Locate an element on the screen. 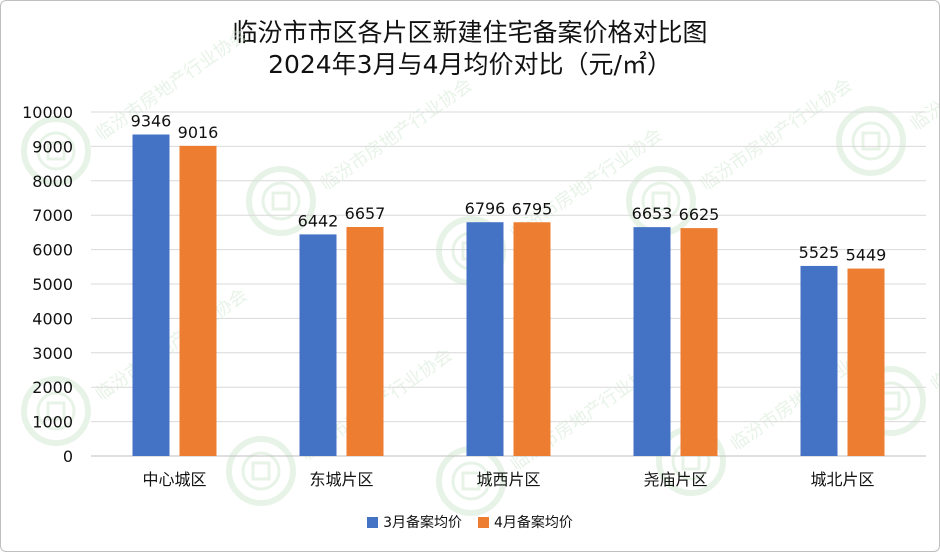  legend-label-march: 3月备案均价 is located at coordinates (422, 523).